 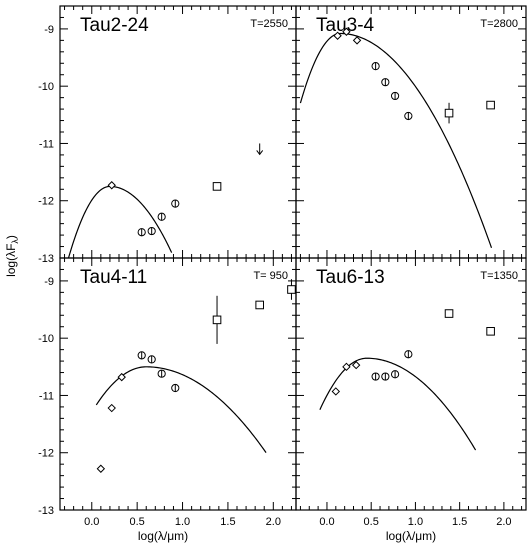 What do you see at coordinates (269, 24) in the screenshot?
I see `temperature-label: T=2550` at bounding box center [269, 24].